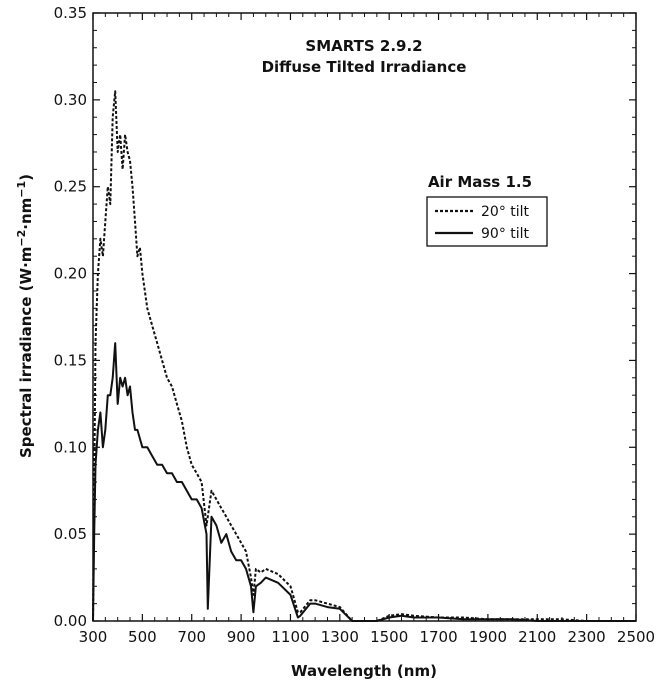 This screenshot has height=689, width=657. Describe the element at coordinates (505, 212) in the screenshot. I see `legend-label-20: 20° tilt` at that location.